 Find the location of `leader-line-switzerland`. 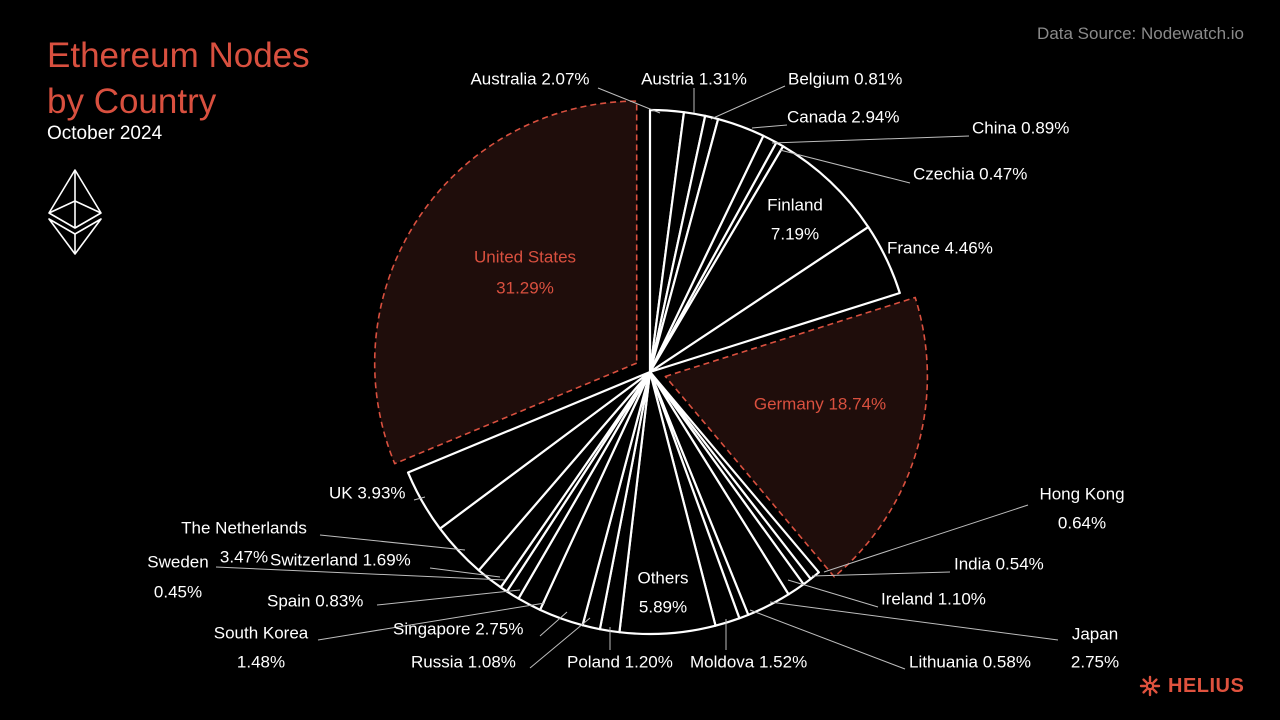

leader-line-switzerland is located at coordinates (465, 572).